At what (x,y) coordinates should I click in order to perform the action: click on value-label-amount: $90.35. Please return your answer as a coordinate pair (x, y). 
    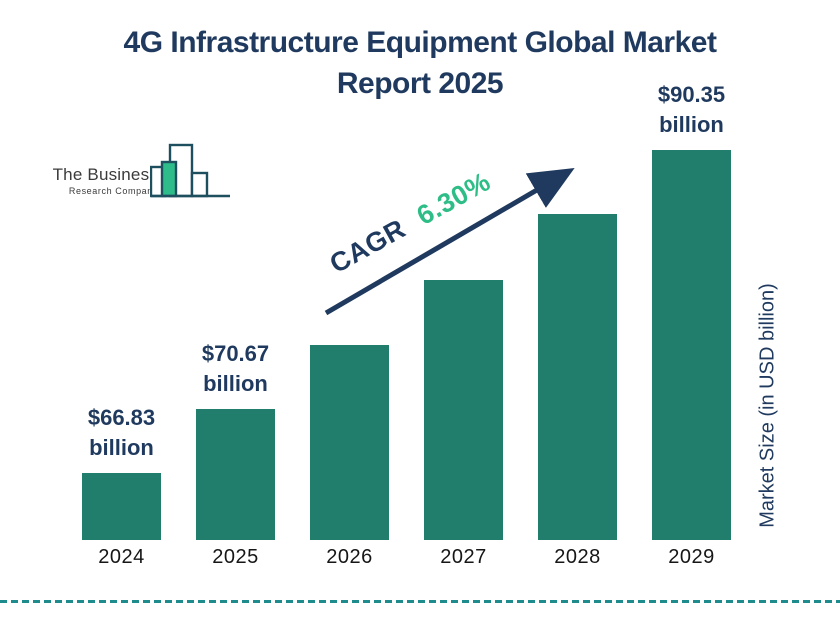
    Looking at the image, I should click on (691, 94).